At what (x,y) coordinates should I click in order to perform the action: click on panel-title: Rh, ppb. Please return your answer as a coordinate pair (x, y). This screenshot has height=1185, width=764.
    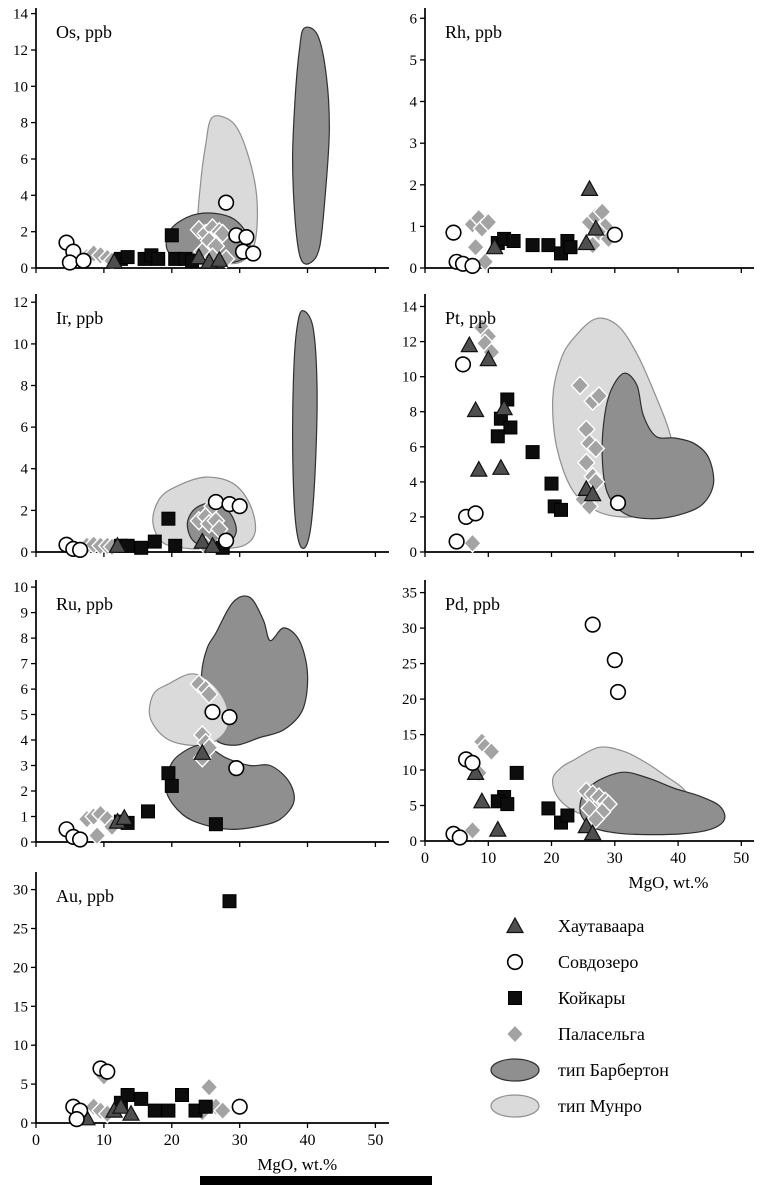
    Looking at the image, I should click on (473, 32).